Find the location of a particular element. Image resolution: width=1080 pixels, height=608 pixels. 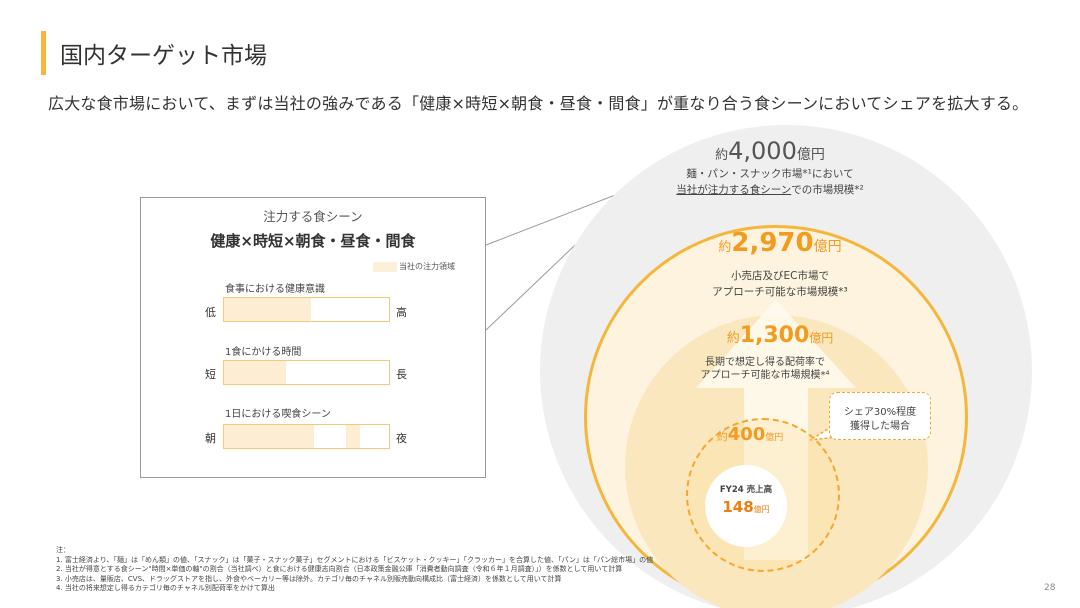

row-label-time: 1食にかける時間 is located at coordinates (263, 352).